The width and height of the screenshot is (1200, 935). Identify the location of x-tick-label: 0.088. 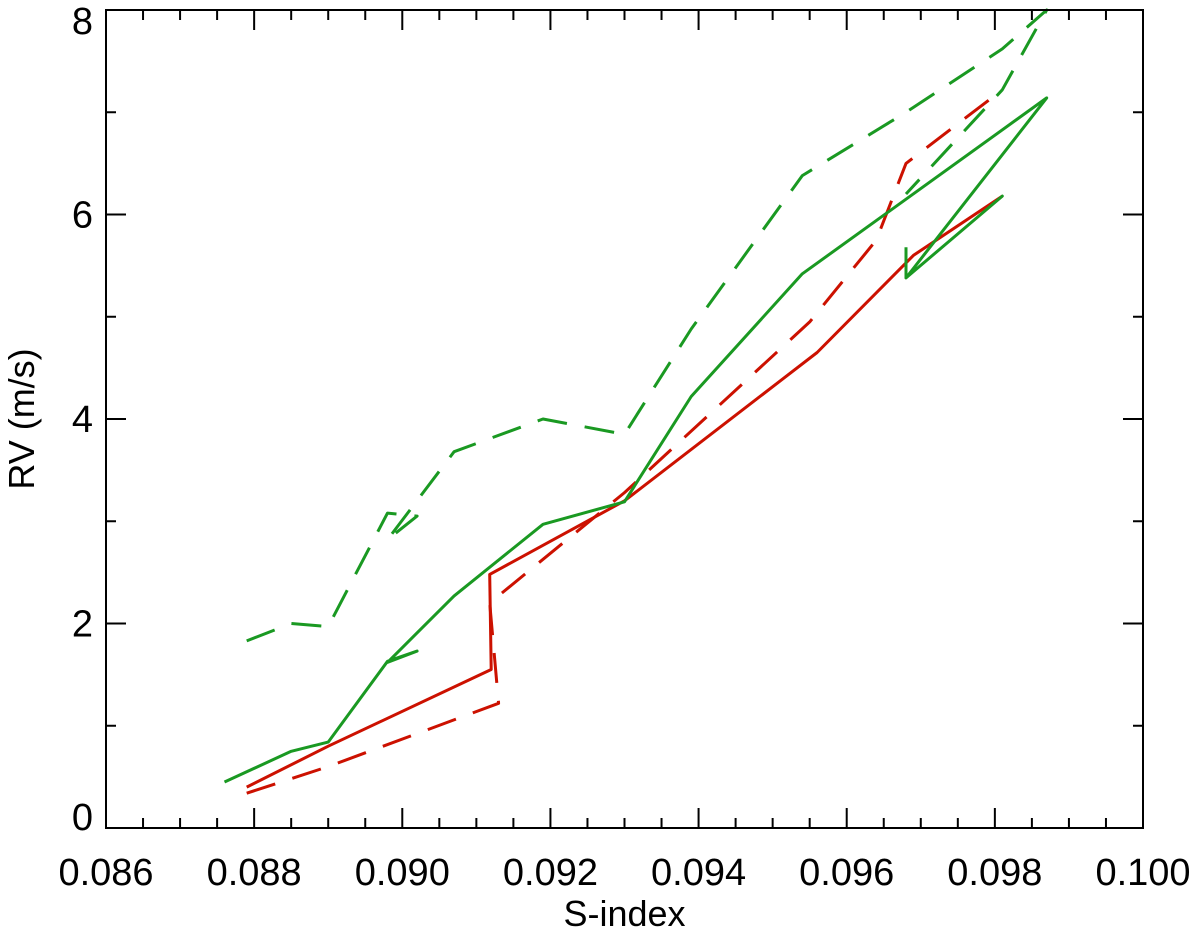
(254, 873).